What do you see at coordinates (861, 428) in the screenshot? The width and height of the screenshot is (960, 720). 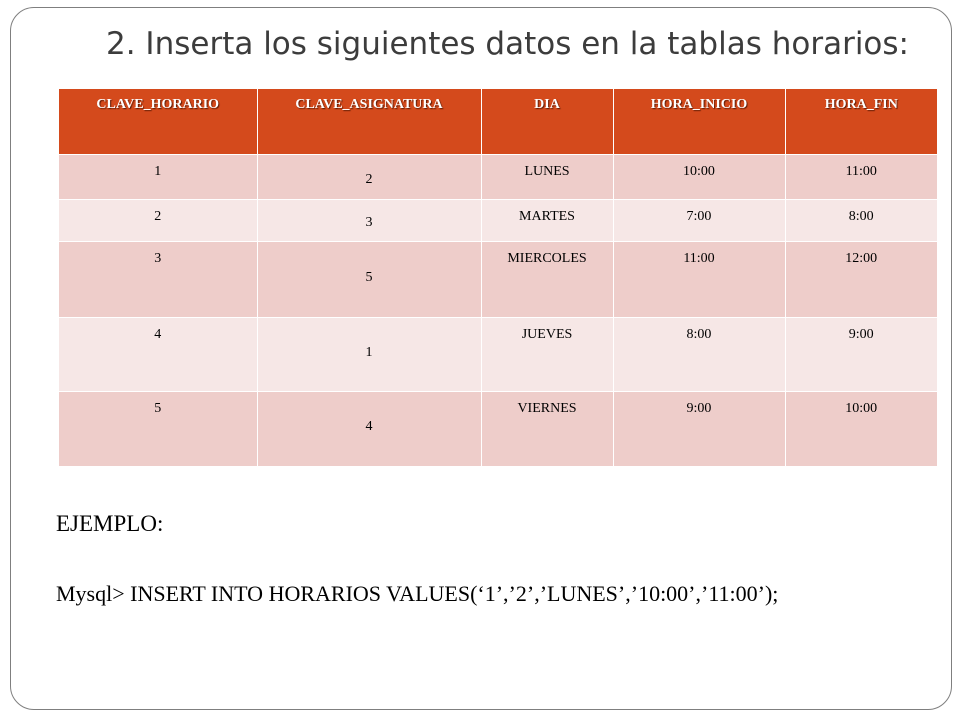 I see `cell-hora-fin: 10:00` at bounding box center [861, 428].